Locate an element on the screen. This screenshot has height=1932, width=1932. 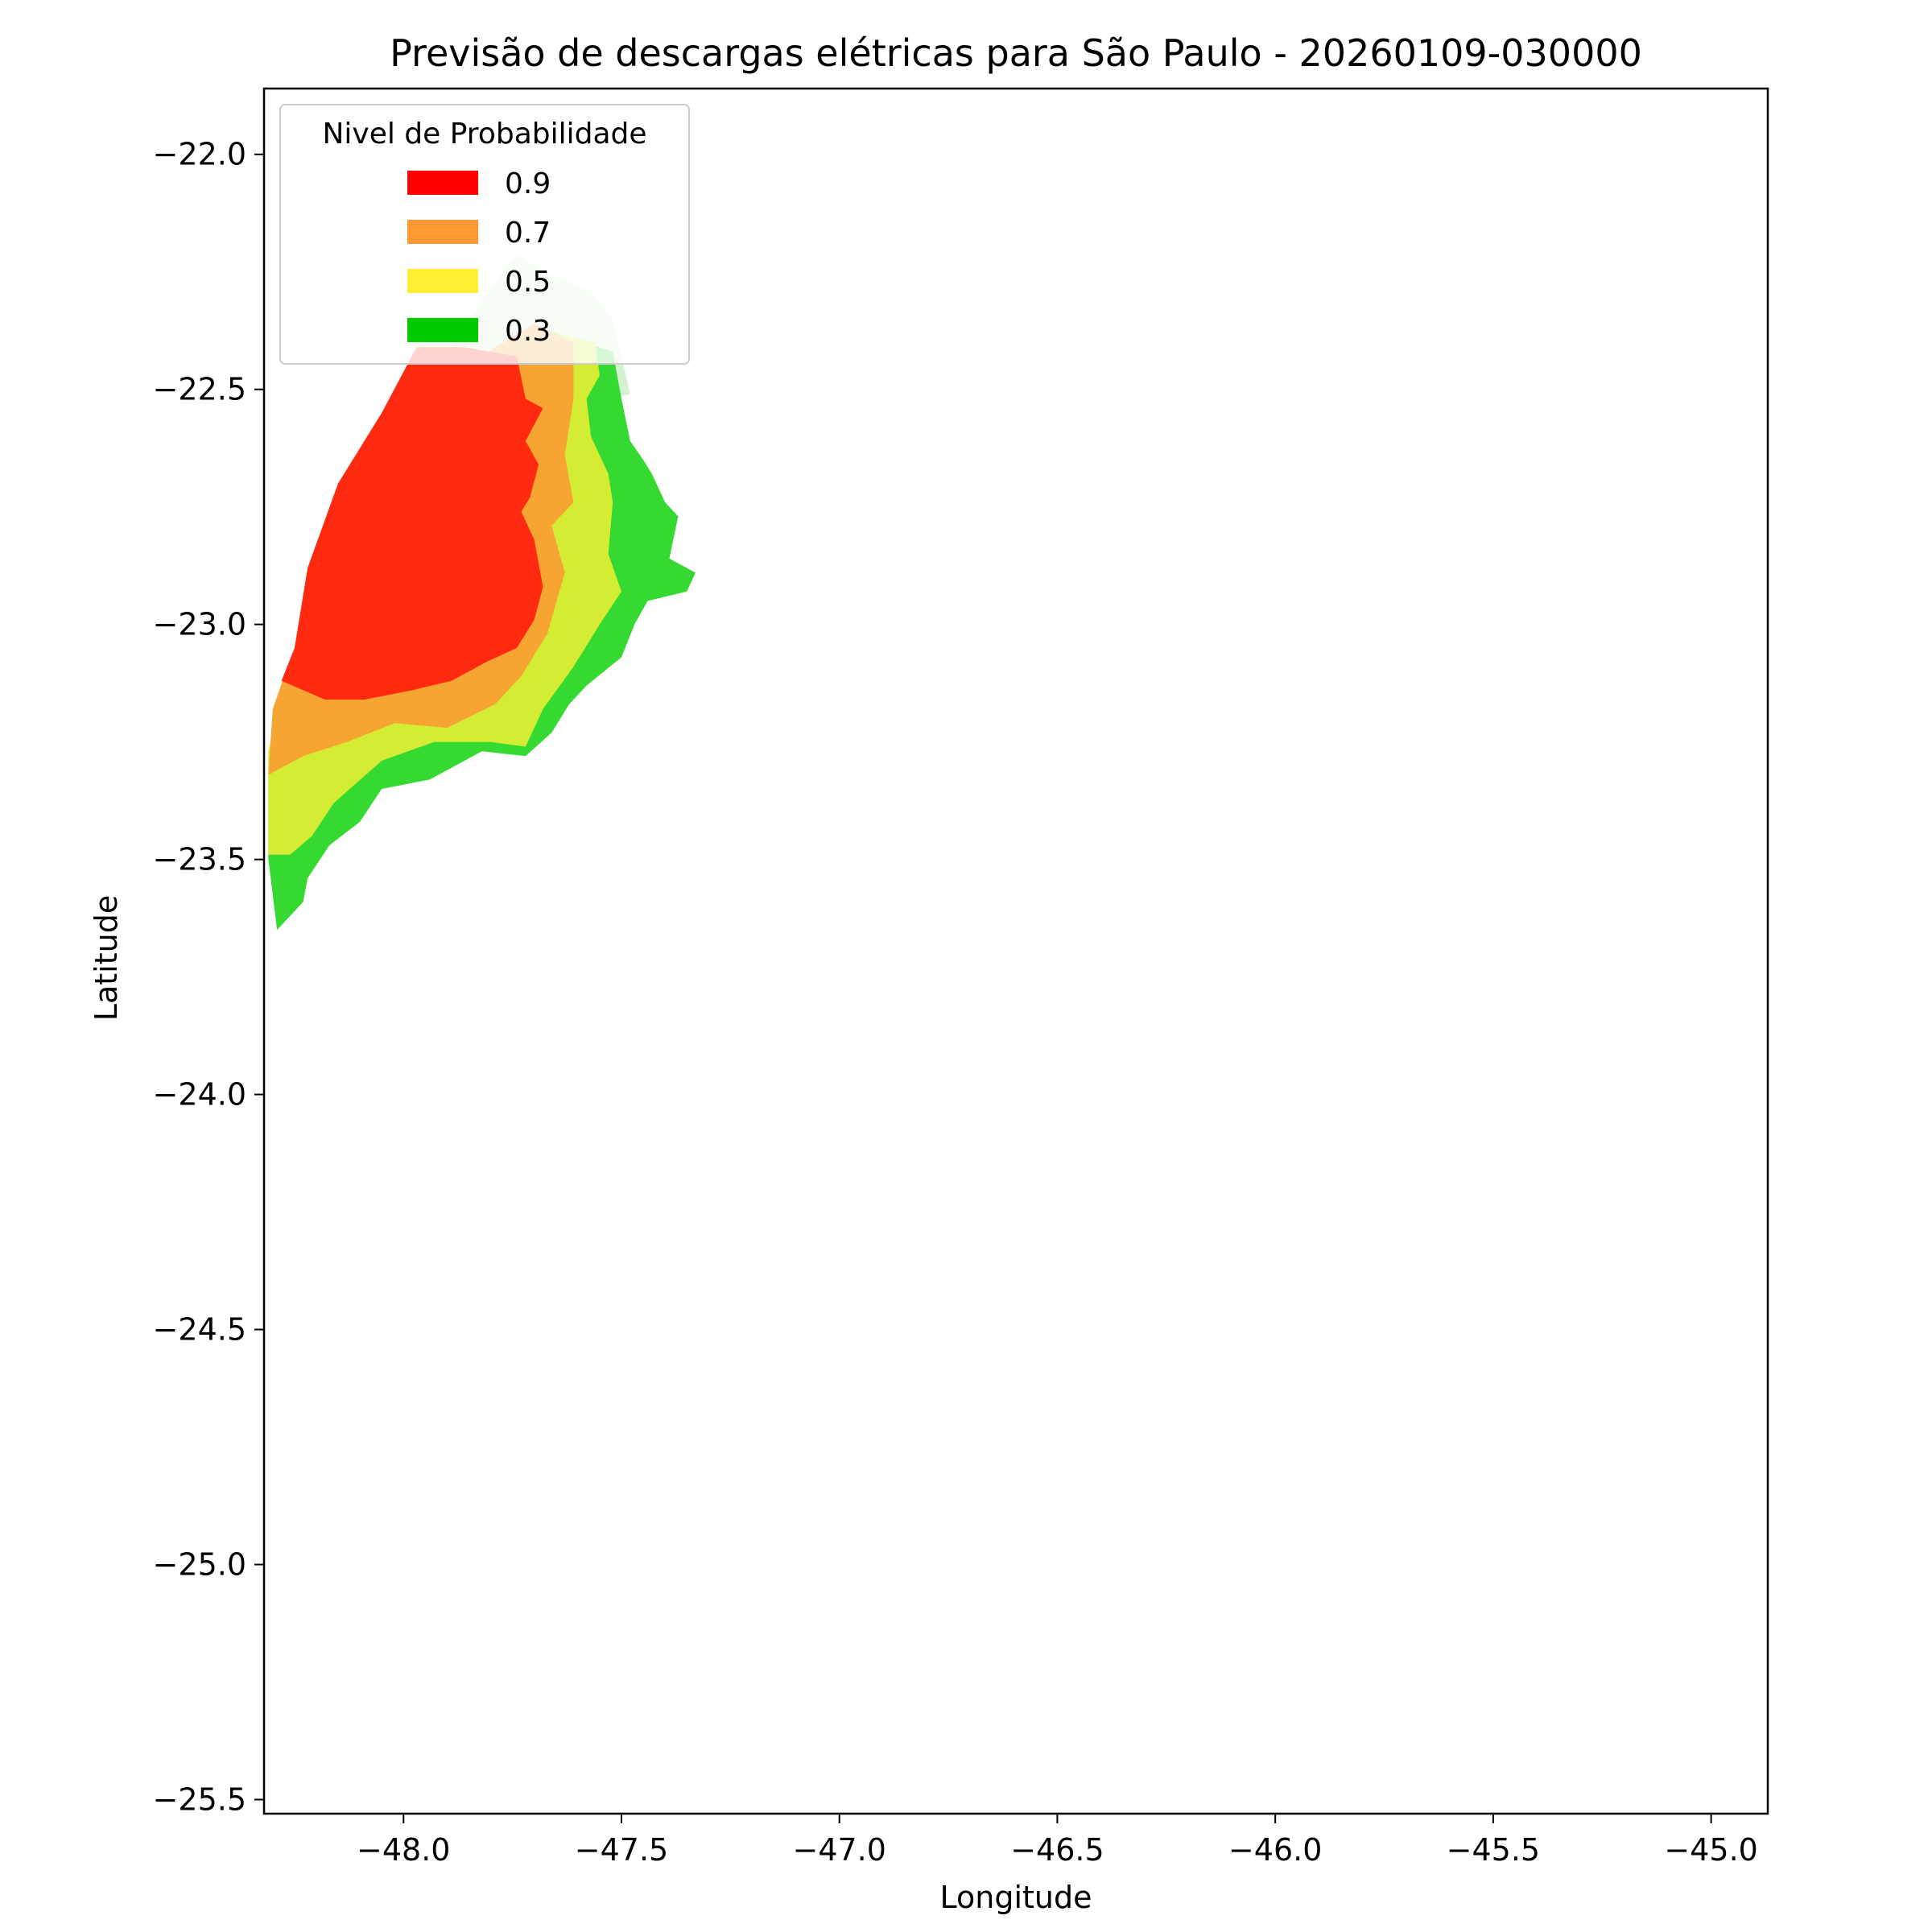
x-tick-label: −47.0 is located at coordinates (839, 1850).